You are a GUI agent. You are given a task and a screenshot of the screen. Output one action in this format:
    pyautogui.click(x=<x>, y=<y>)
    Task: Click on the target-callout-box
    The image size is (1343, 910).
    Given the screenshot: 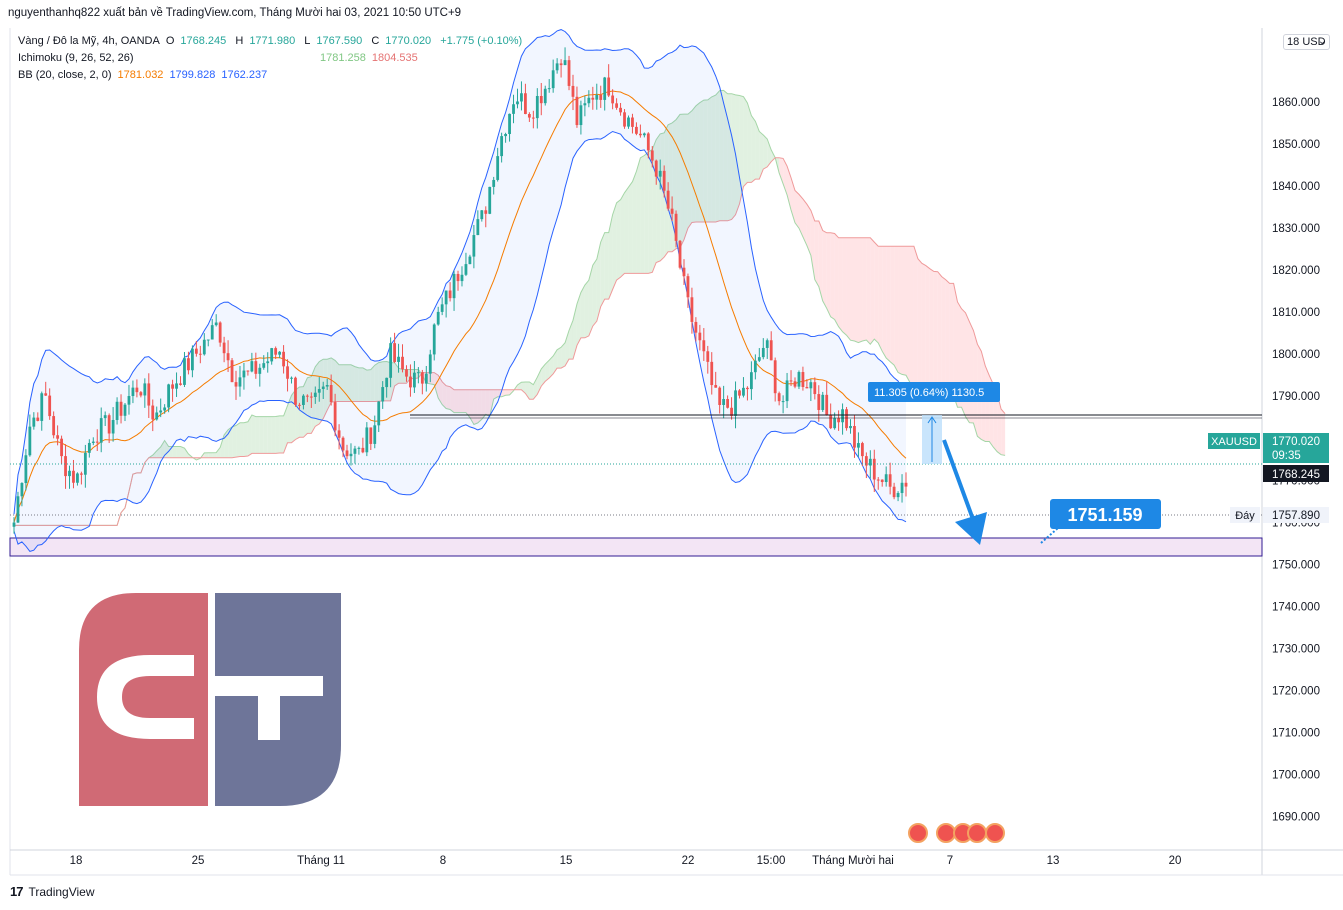 What is the action you would take?
    pyautogui.click(x=1105, y=514)
    